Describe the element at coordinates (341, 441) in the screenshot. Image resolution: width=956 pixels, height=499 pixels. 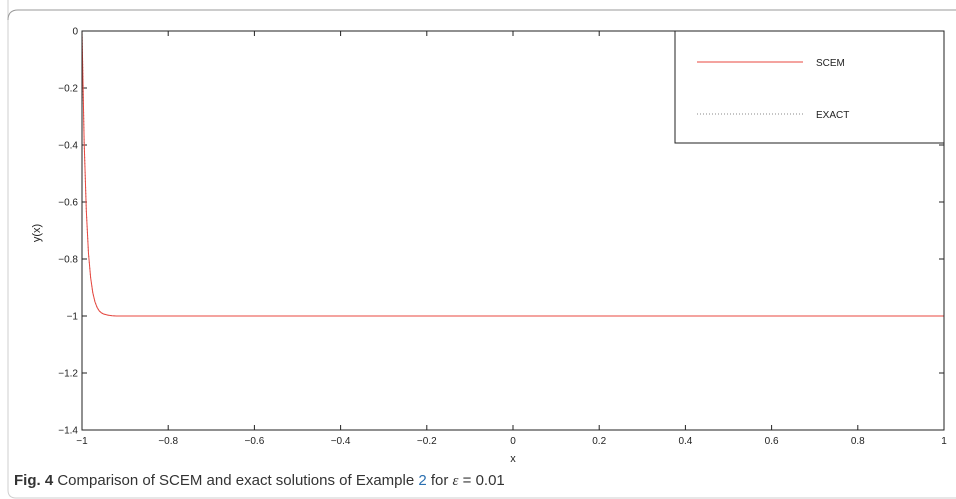
I see `x-tick-label: −0.4` at that location.